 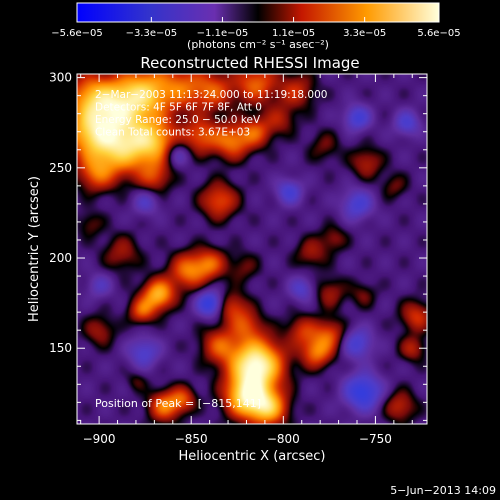 What do you see at coordinates (60, 78) in the screenshot?
I see `y-tick-label: 300` at bounding box center [60, 78].